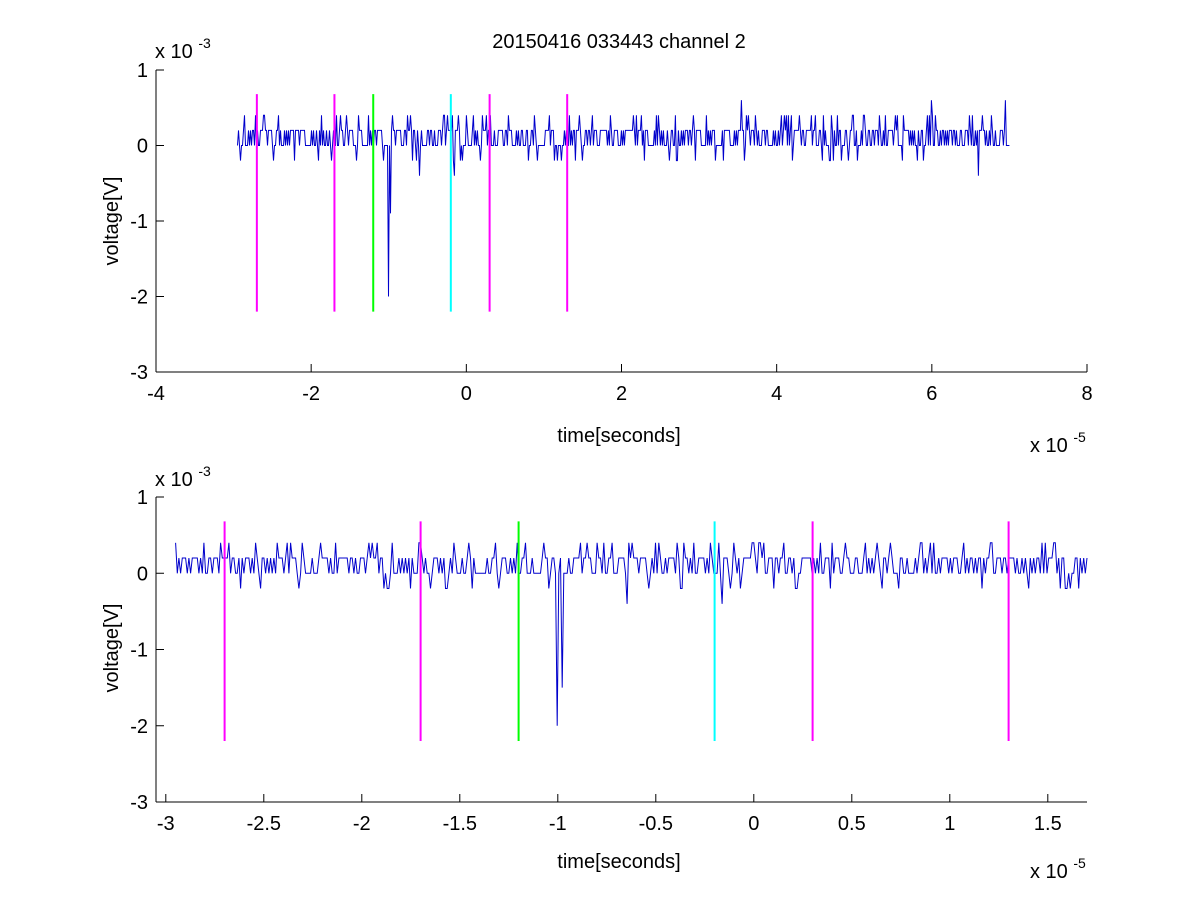  I want to click on bottom-x-tick-label: 1.5, so click(1048, 824).